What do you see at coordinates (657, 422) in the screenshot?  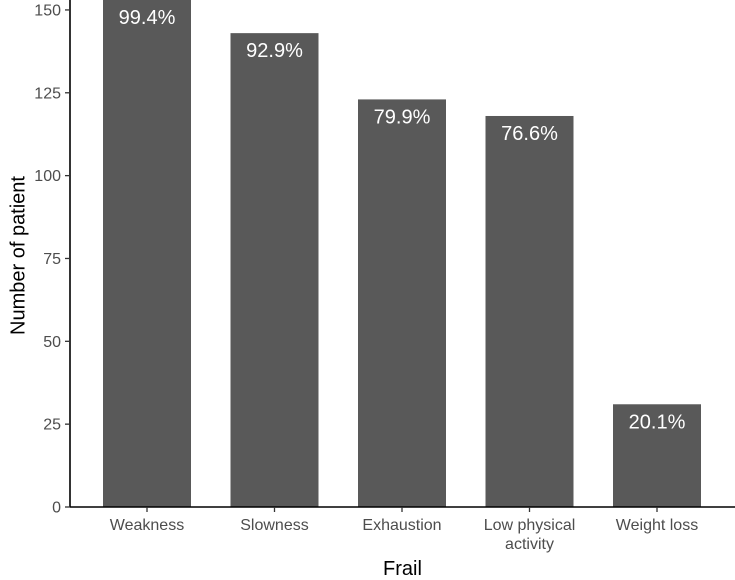 I see `data-label-weight-loss: 20.1%` at bounding box center [657, 422].